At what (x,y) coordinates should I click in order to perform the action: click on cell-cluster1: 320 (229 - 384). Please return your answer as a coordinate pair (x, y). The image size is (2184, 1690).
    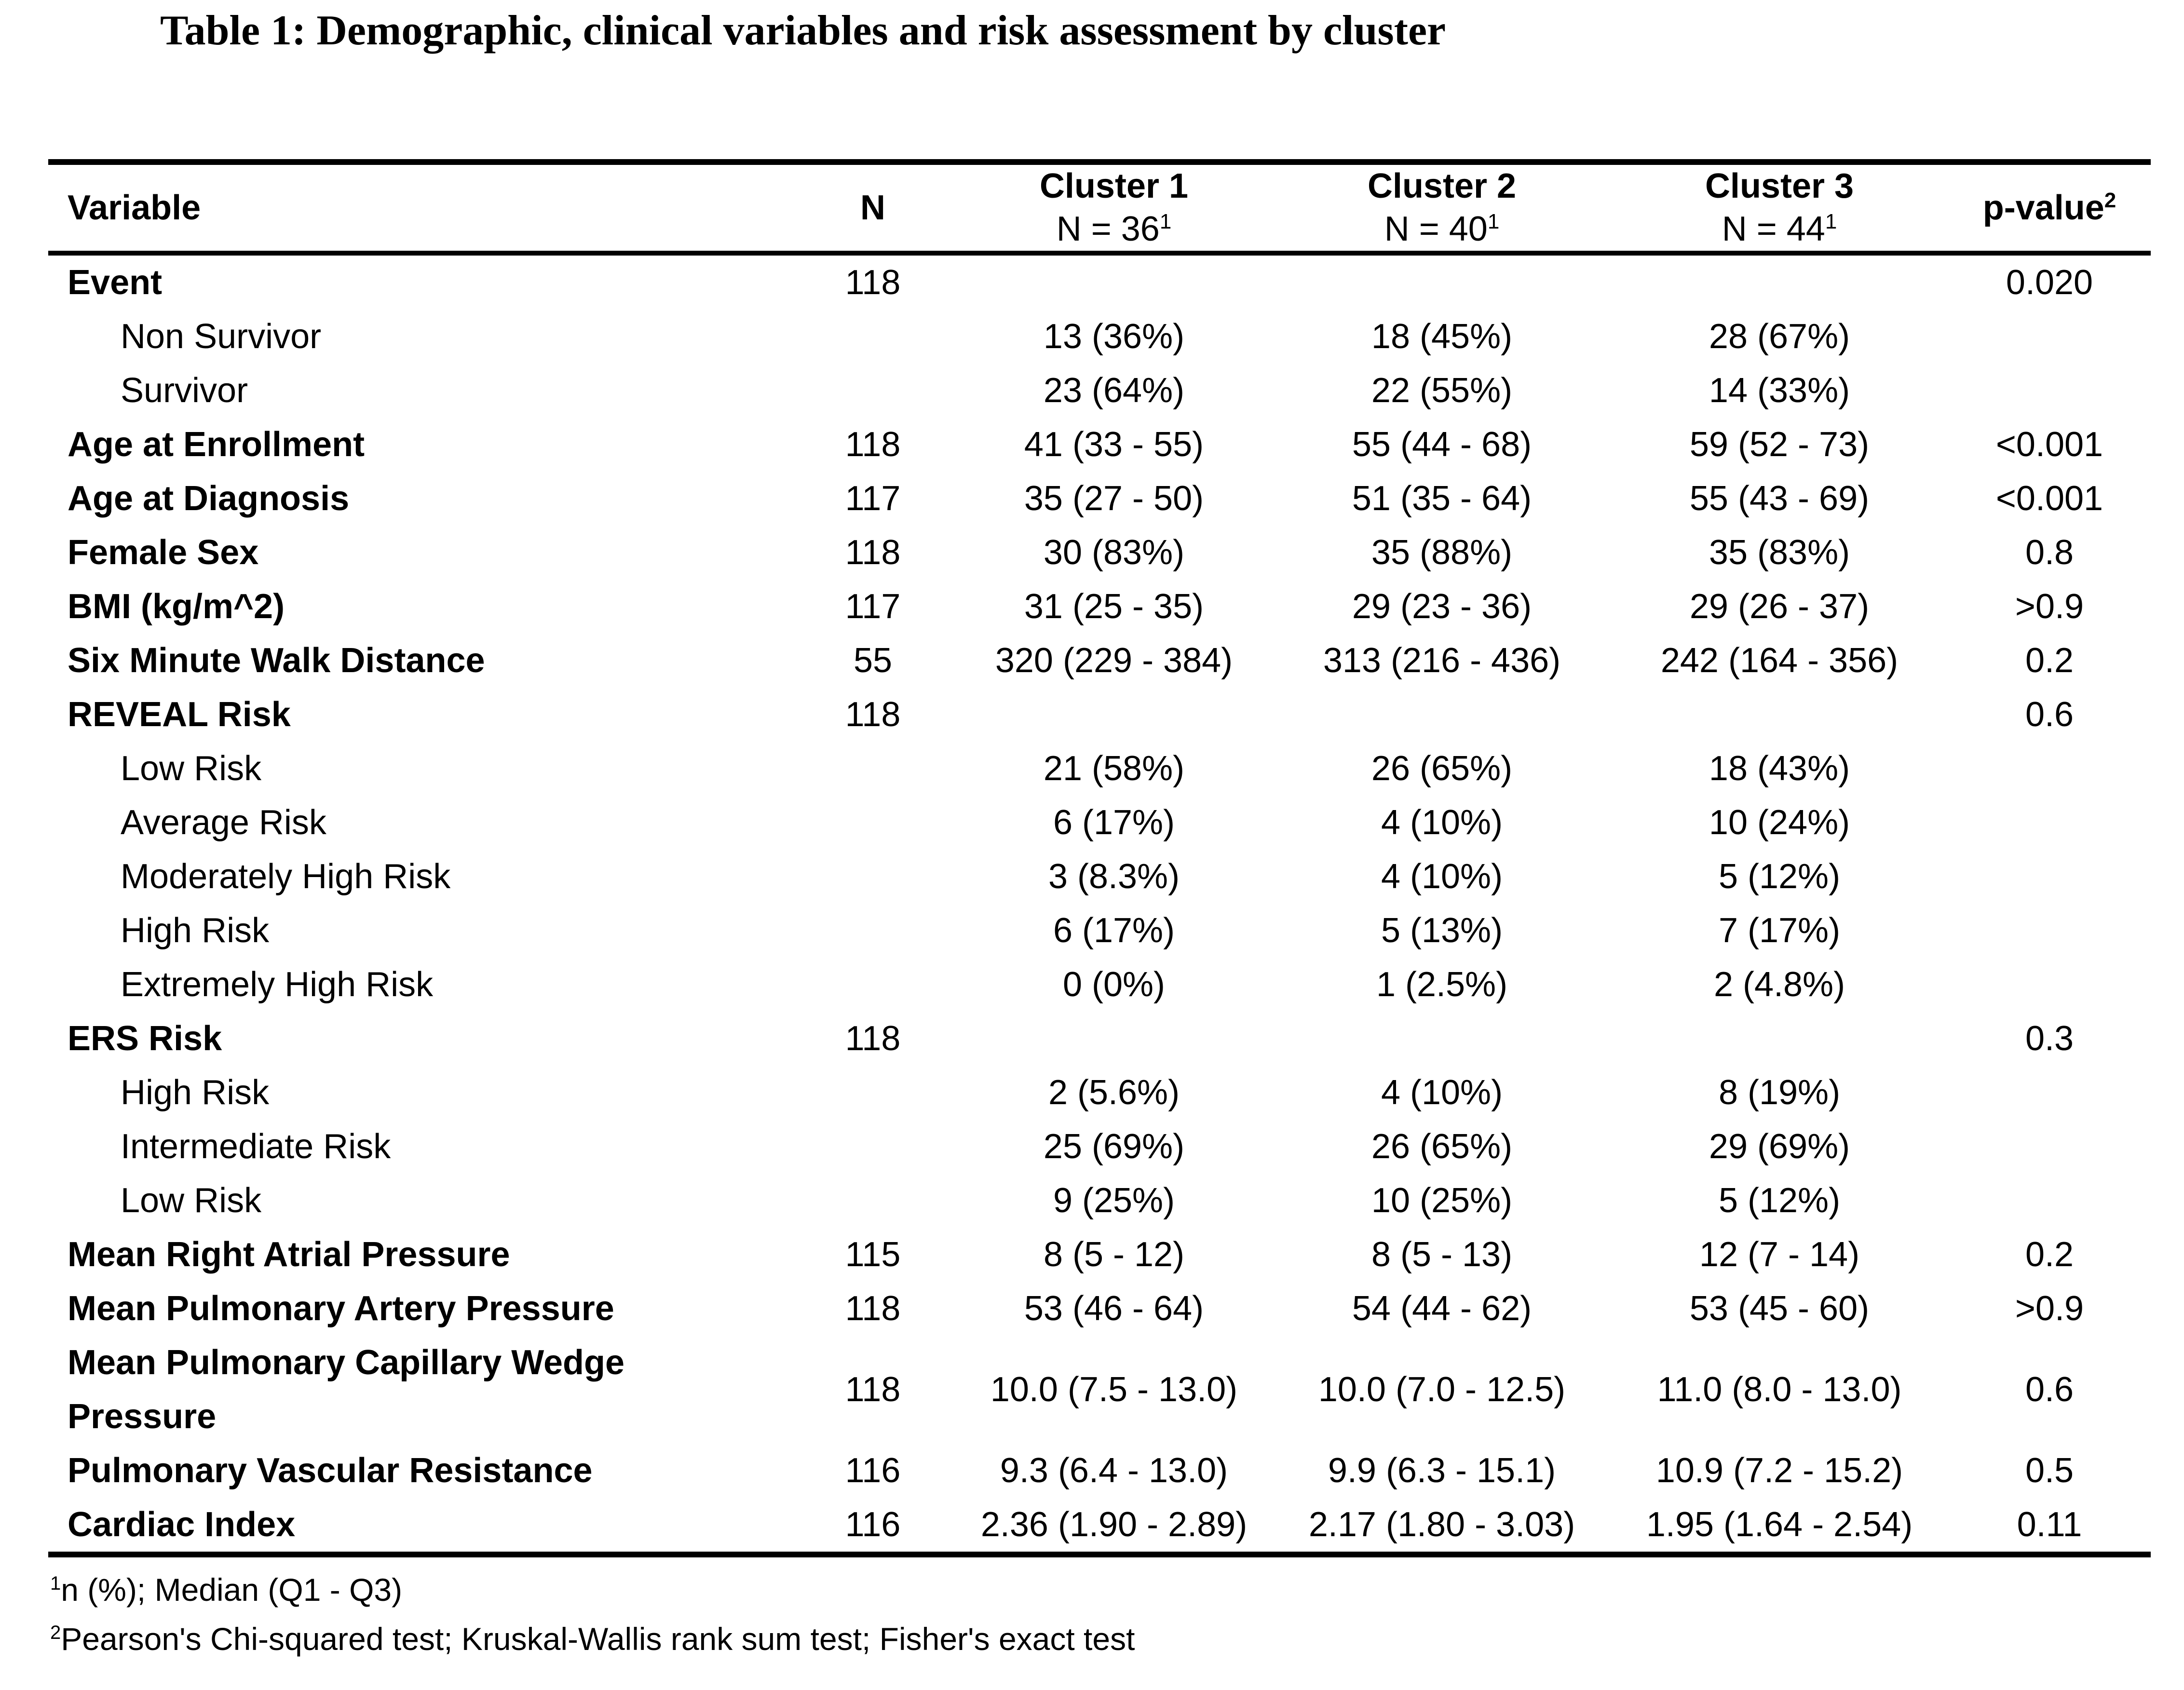
    Looking at the image, I should click on (1114, 660).